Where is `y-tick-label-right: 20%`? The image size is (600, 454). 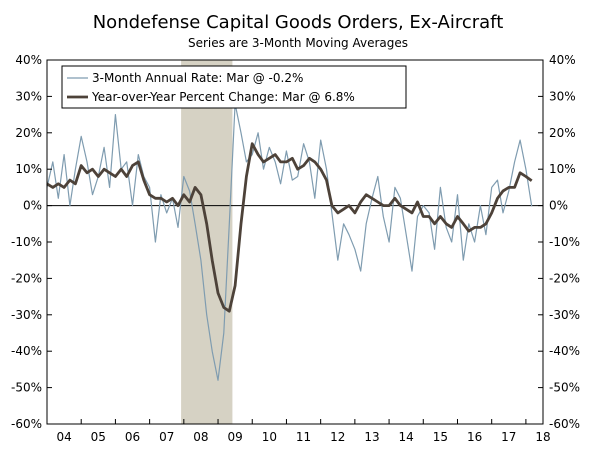 y-tick-label-right: 20% is located at coordinates (562, 133).